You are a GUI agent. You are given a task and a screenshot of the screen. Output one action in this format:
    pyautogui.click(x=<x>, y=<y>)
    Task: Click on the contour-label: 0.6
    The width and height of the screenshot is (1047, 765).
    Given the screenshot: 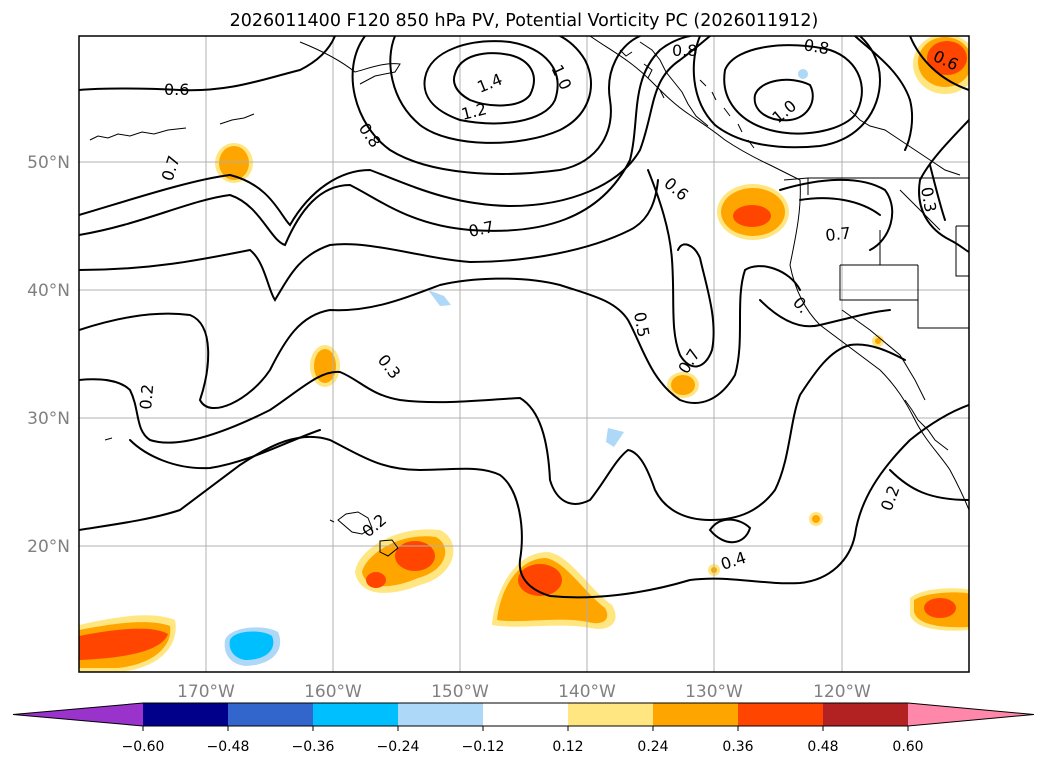 What is the action you would take?
    pyautogui.click(x=176, y=89)
    